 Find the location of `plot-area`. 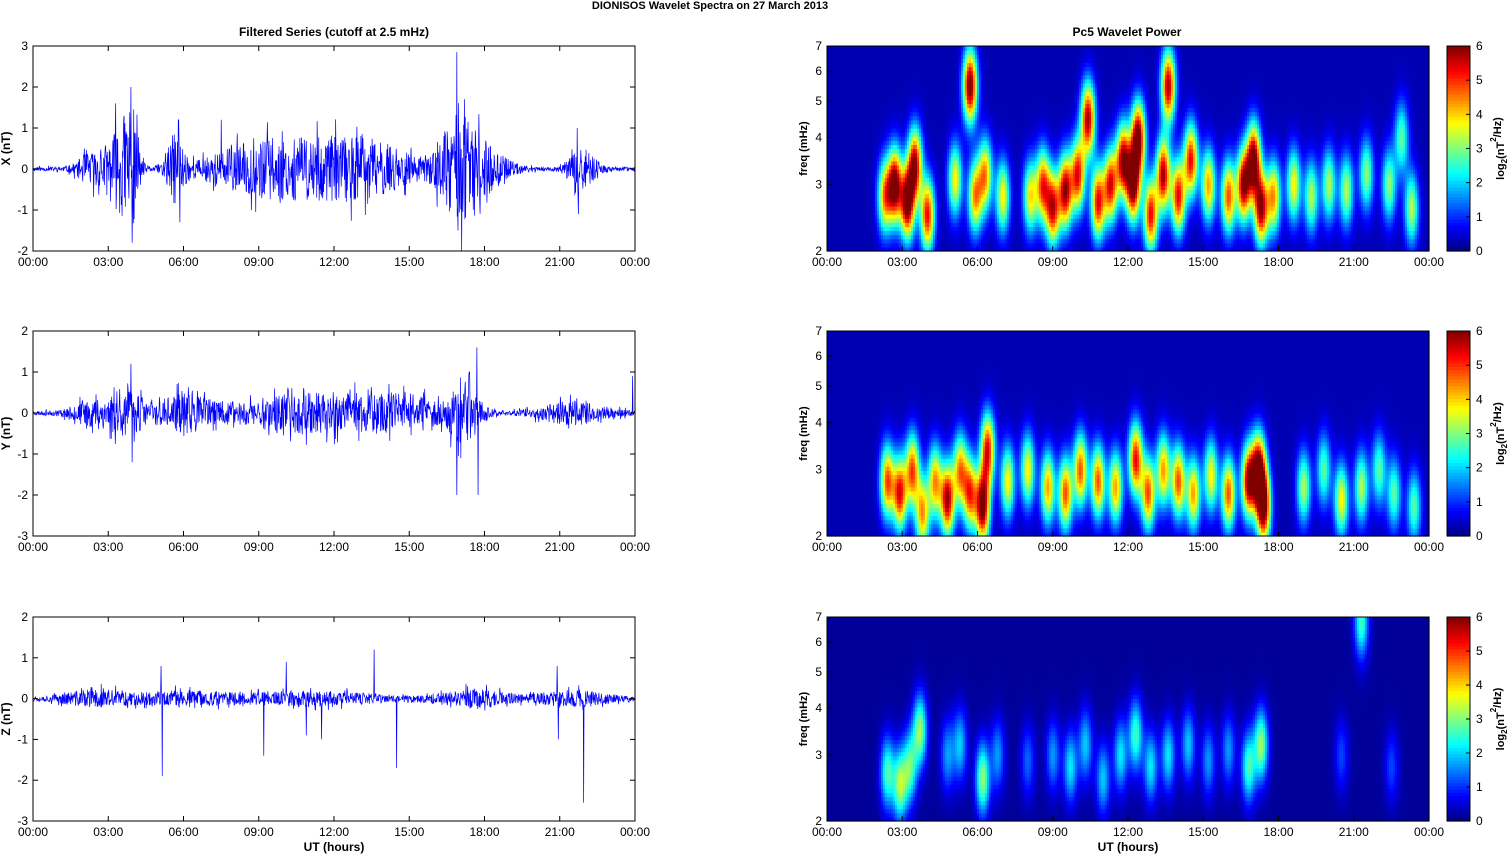

plot-area is located at coordinates (334, 719).